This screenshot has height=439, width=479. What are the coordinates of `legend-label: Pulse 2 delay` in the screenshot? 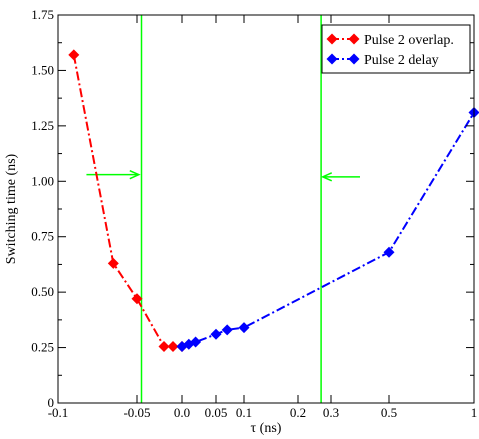 It's located at (401, 60).